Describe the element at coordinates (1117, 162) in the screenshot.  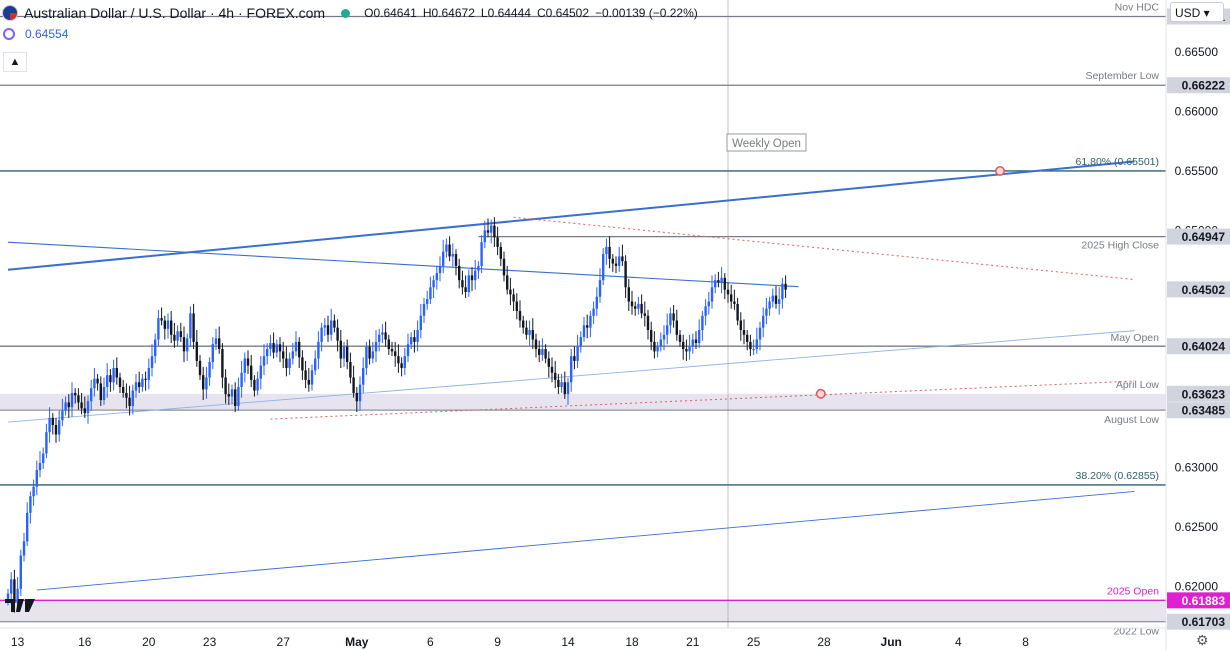
I see `level-tag: 61.80% (0.65501)` at that location.